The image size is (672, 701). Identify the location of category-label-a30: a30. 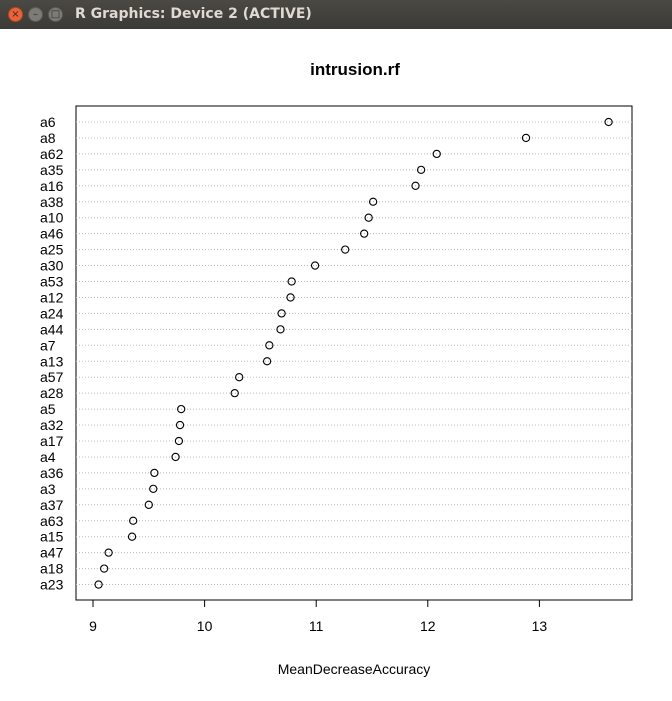
(52, 266).